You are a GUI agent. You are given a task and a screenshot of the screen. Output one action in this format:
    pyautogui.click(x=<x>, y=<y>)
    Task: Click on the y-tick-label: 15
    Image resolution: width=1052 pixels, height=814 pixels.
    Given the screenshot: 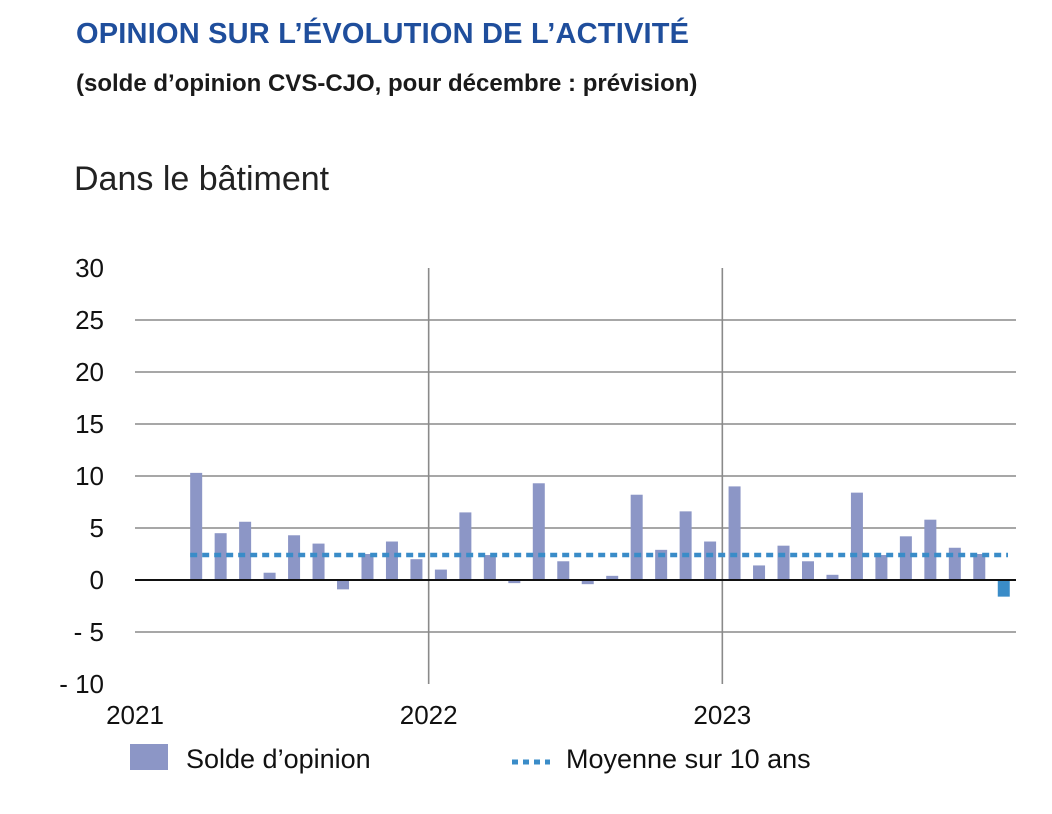 What is the action you would take?
    pyautogui.click(x=89, y=424)
    